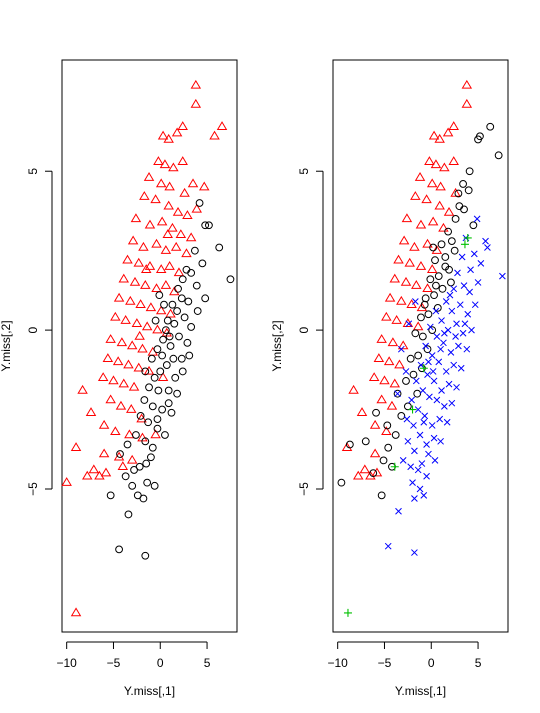  What do you see at coordinates (304, 489) in the screenshot?
I see `y-tick-label: −5` at bounding box center [304, 489].